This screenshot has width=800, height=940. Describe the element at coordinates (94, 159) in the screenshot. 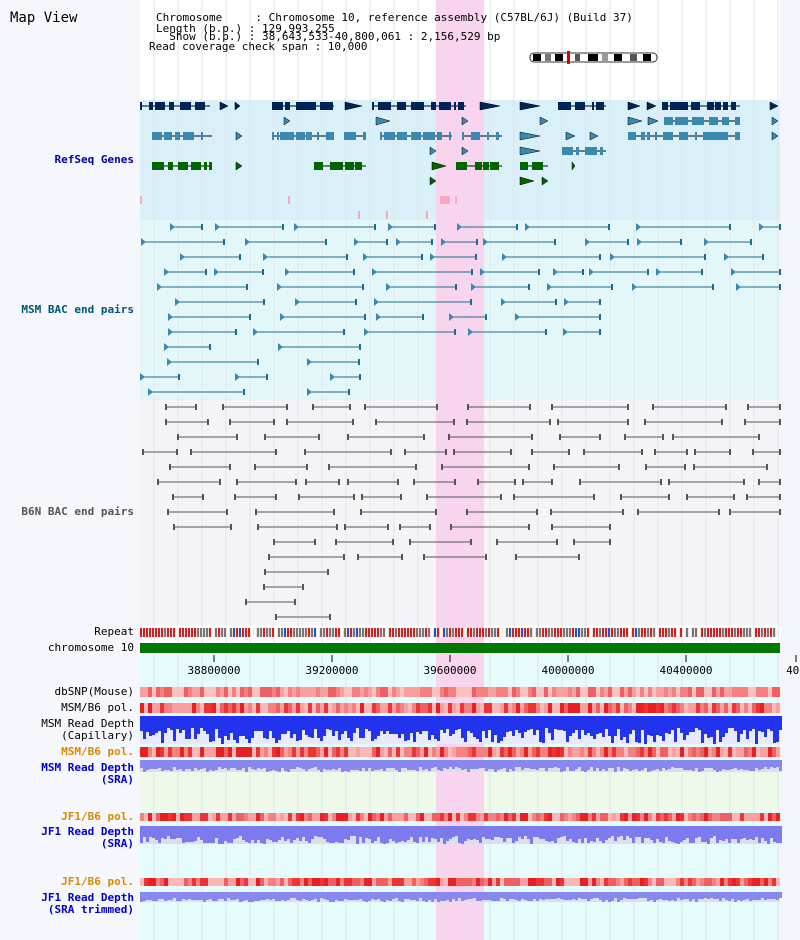

I see `track-label-refseq: RefSeq Genes` at that location.